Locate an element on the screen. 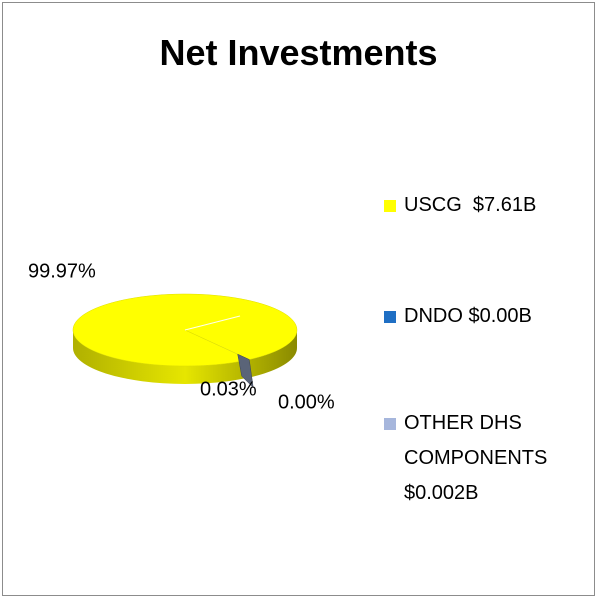 Image resolution: width=597 pixels, height=598 pixels. legend-label: OTHER DHS COMPONENTS $0.002B is located at coordinates (478, 458).